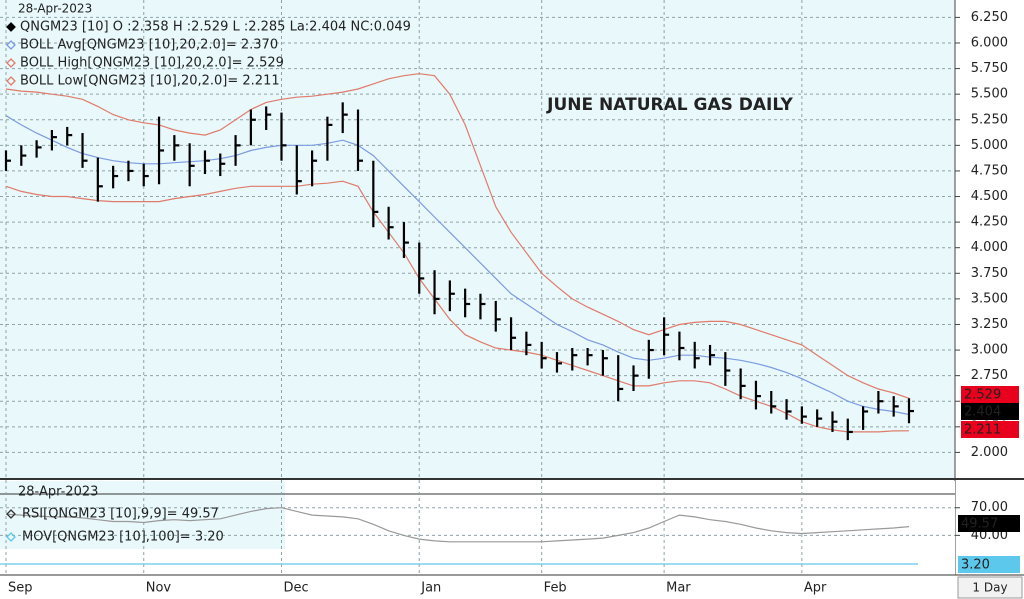  What do you see at coordinates (152, 63) in the screenshot?
I see `legend-label: BOLL High[QNGM23 [10],20,2.0]= 2.529` at bounding box center [152, 63].